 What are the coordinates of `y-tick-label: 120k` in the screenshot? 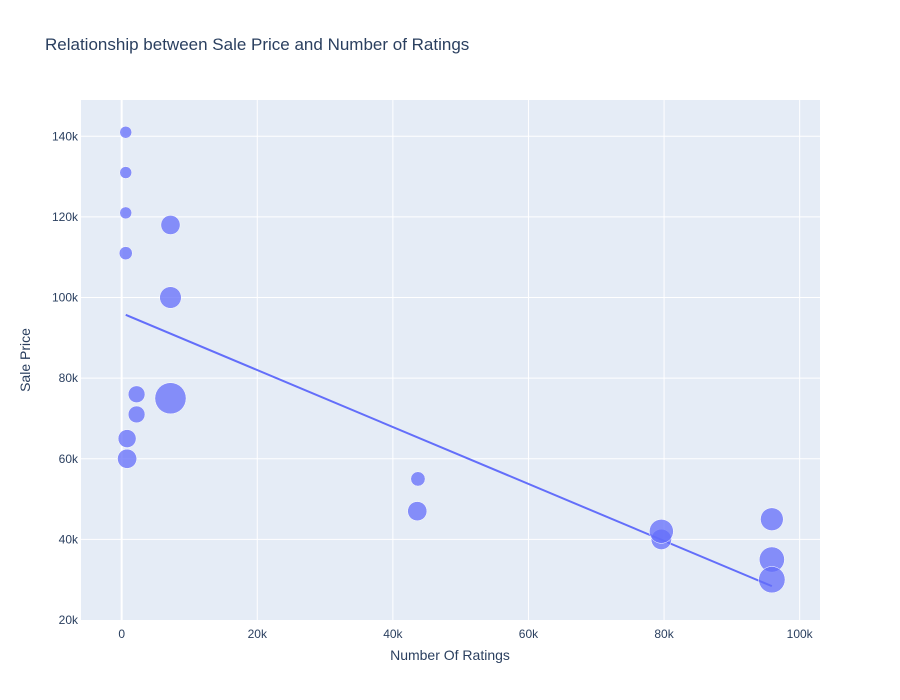 It's located at (65, 217).